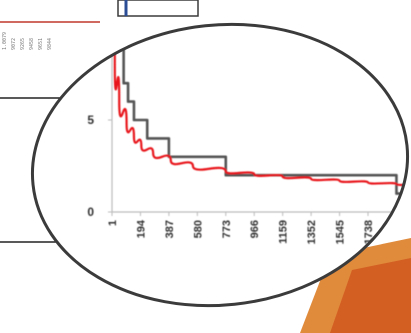 This screenshot has height=333, width=411. Describe the element at coordinates (312, 232) in the screenshot. I see `x-tick-label: 1352` at that location.